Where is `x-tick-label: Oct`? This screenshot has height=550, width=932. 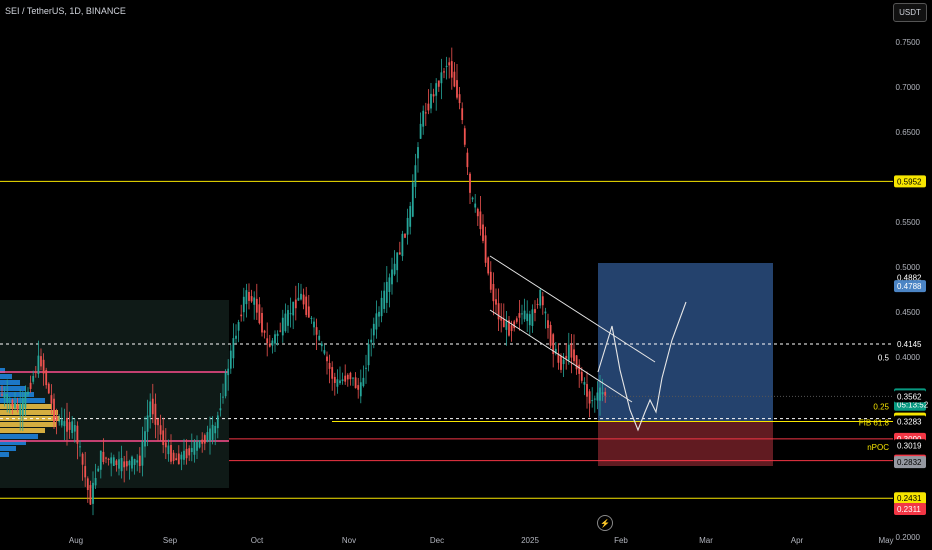 x-tick-label: Oct is located at coordinates (257, 540).